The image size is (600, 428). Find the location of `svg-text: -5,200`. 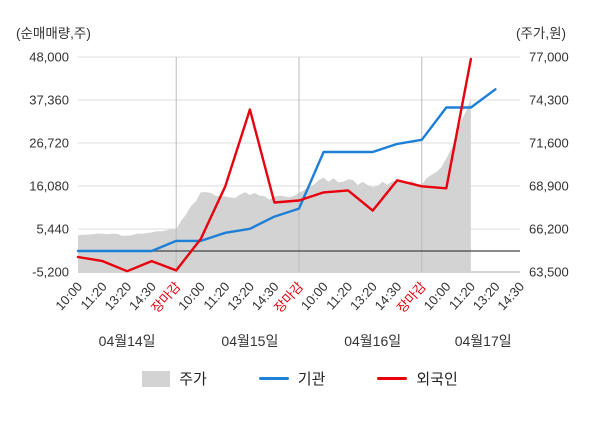

svg-text: -5,200 is located at coordinates (50, 272).